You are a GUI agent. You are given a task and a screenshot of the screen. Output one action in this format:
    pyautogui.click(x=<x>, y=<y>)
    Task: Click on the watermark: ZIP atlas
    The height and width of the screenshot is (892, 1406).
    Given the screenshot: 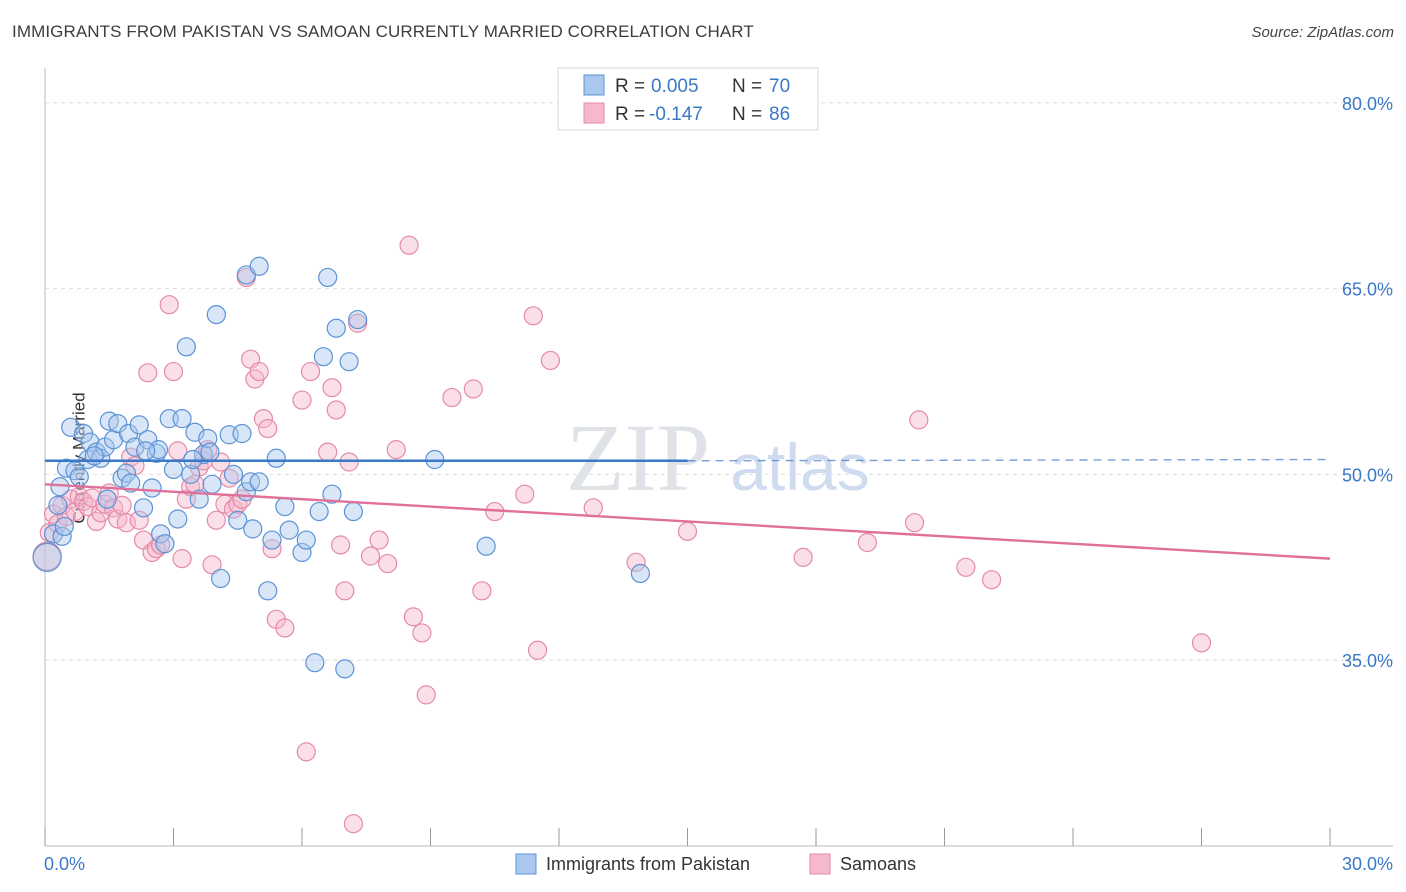 What is the action you would take?
    pyautogui.click(x=718, y=457)
    